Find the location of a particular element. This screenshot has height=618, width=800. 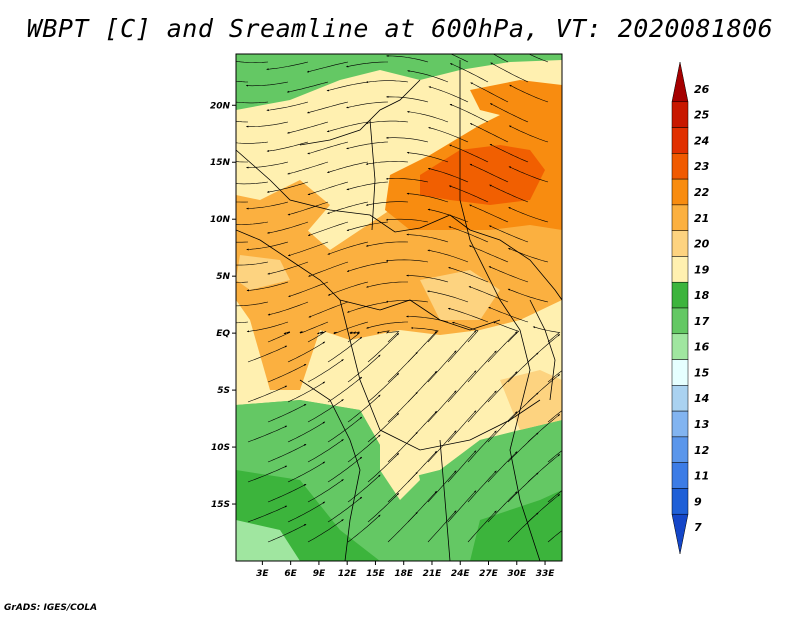

colorbar-label: 19 is located at coordinates (702, 269).